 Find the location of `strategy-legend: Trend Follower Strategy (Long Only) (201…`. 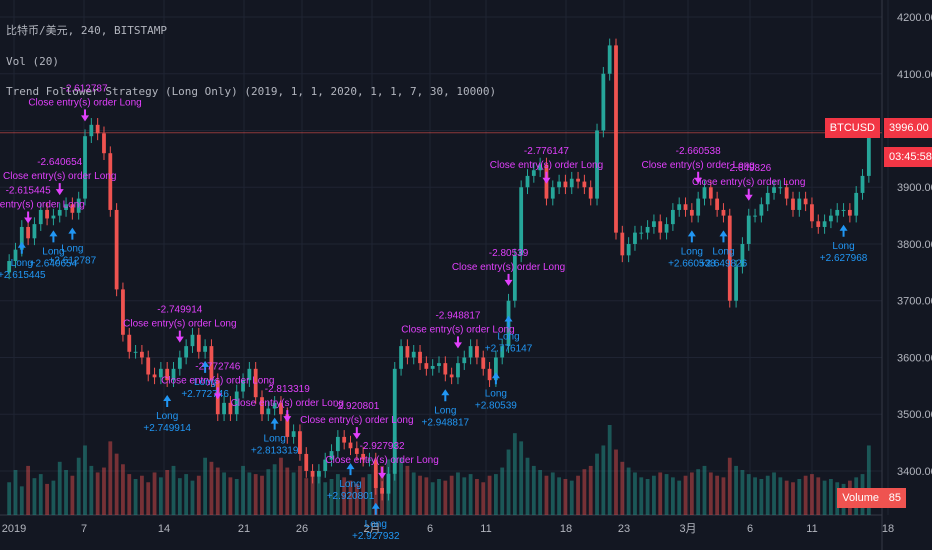

strategy-legend: Trend Follower Strategy (Long Only) (201… is located at coordinates (251, 91).